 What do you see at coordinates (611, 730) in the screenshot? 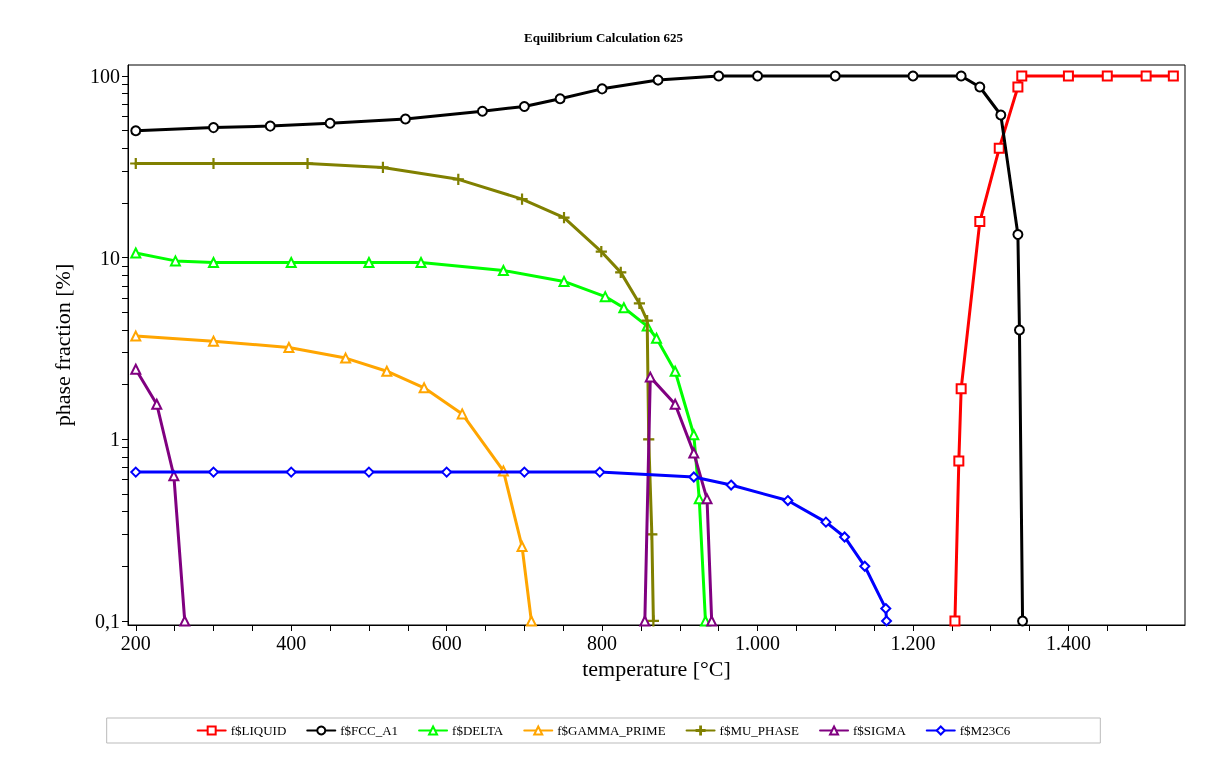
I see `legend-label: f$GAMMA_PRIME` at bounding box center [611, 730].